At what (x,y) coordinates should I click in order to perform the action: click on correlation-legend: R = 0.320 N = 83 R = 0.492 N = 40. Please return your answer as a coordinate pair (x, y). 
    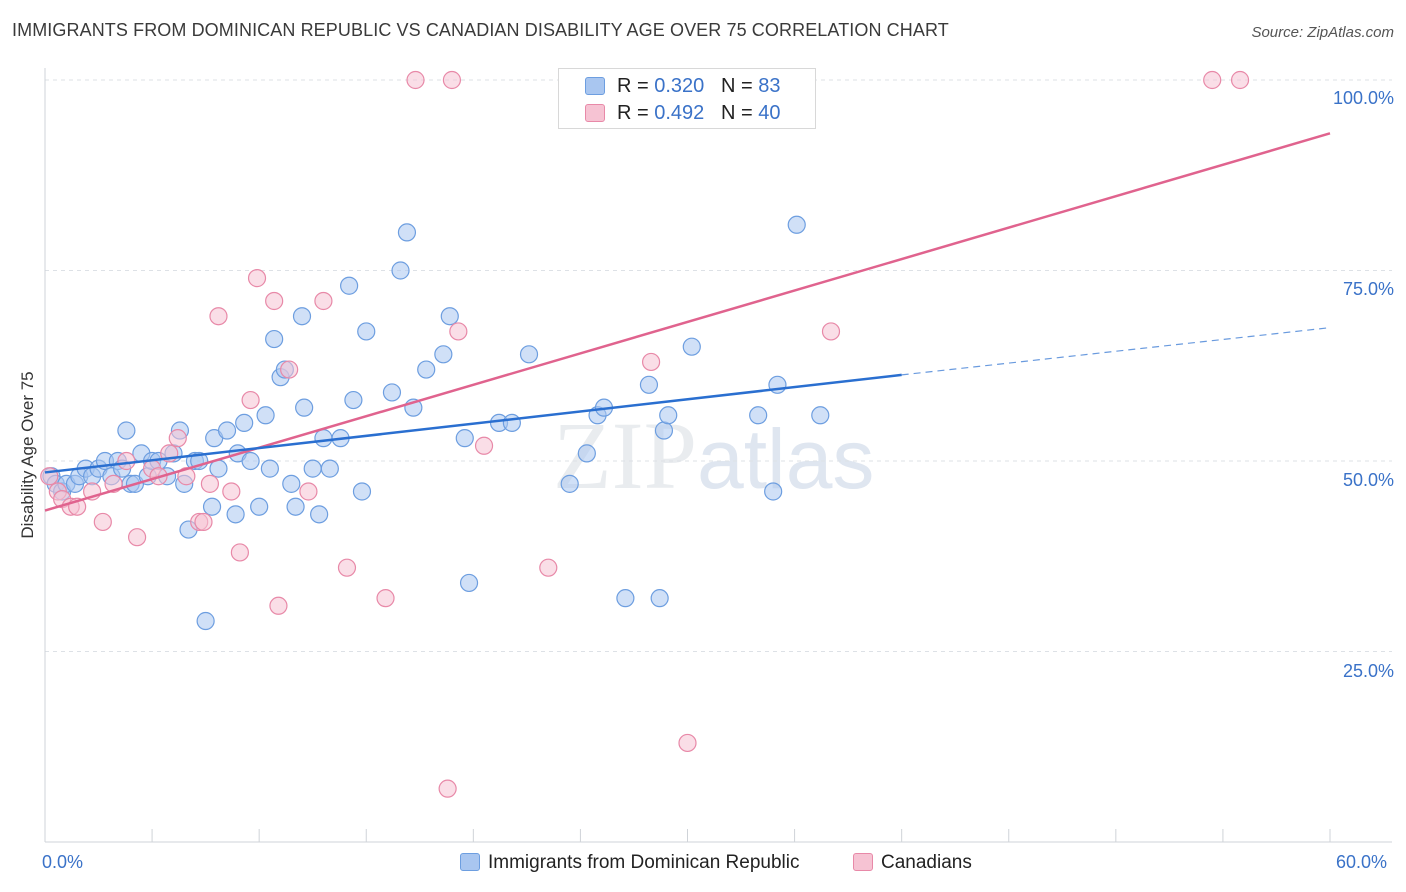
    Looking at the image, I should click on (687, 98).